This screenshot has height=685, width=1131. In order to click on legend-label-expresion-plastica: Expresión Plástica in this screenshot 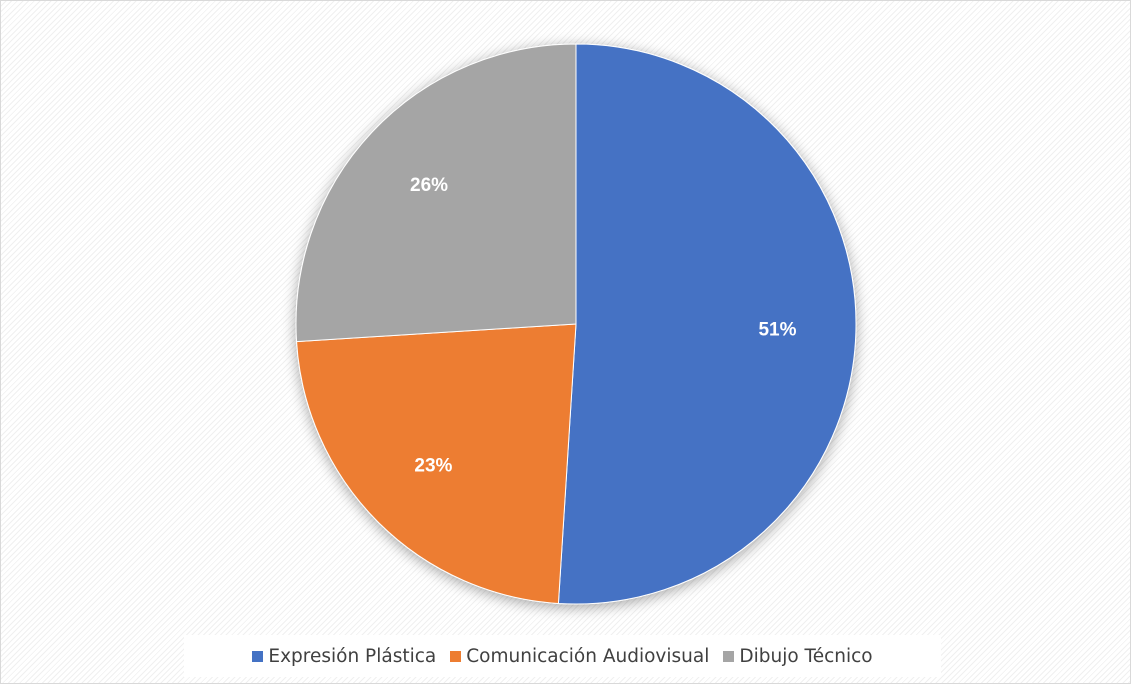, I will do `click(352, 656)`.